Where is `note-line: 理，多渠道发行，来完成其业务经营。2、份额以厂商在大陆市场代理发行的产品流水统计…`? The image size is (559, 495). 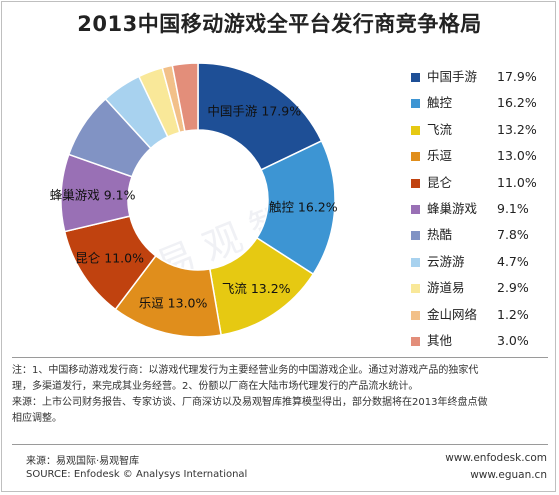
note-line: 理，多渠道发行，来完成其业务经营。2、份额以厂商在大陆市场代理发行的产品流水统计… is located at coordinates (215, 386).